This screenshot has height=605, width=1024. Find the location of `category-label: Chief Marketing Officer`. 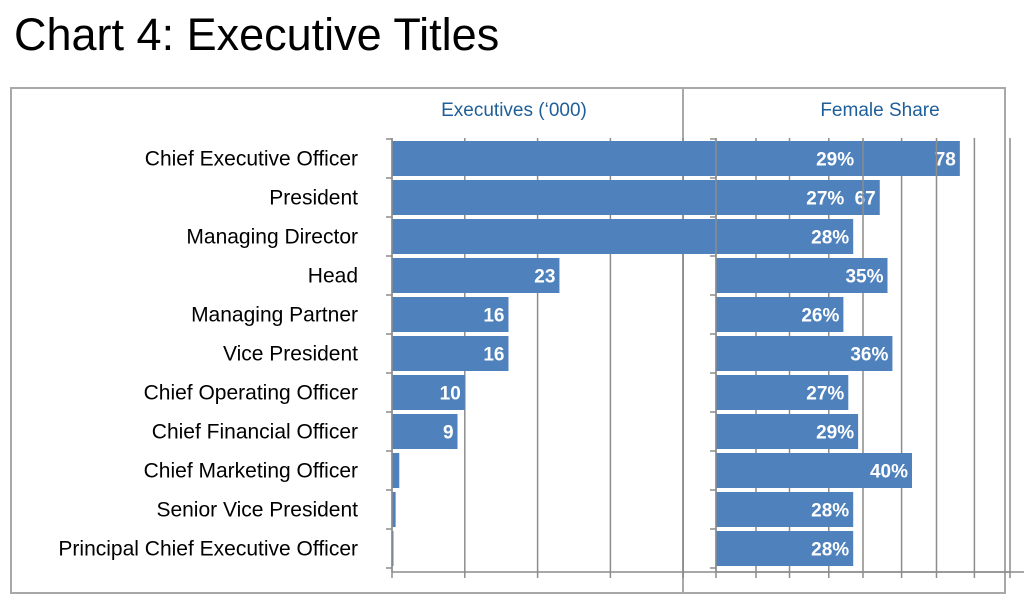

category-label: Chief Marketing Officer is located at coordinates (251, 471).